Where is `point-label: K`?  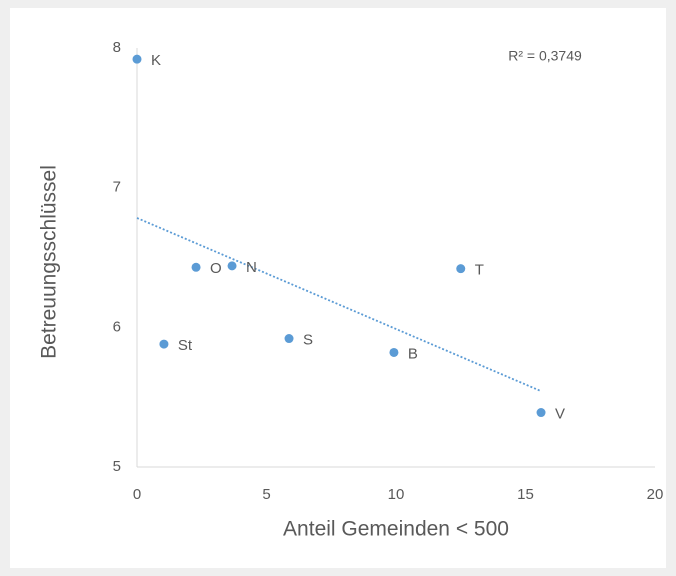 point-label: K is located at coordinates (156, 60).